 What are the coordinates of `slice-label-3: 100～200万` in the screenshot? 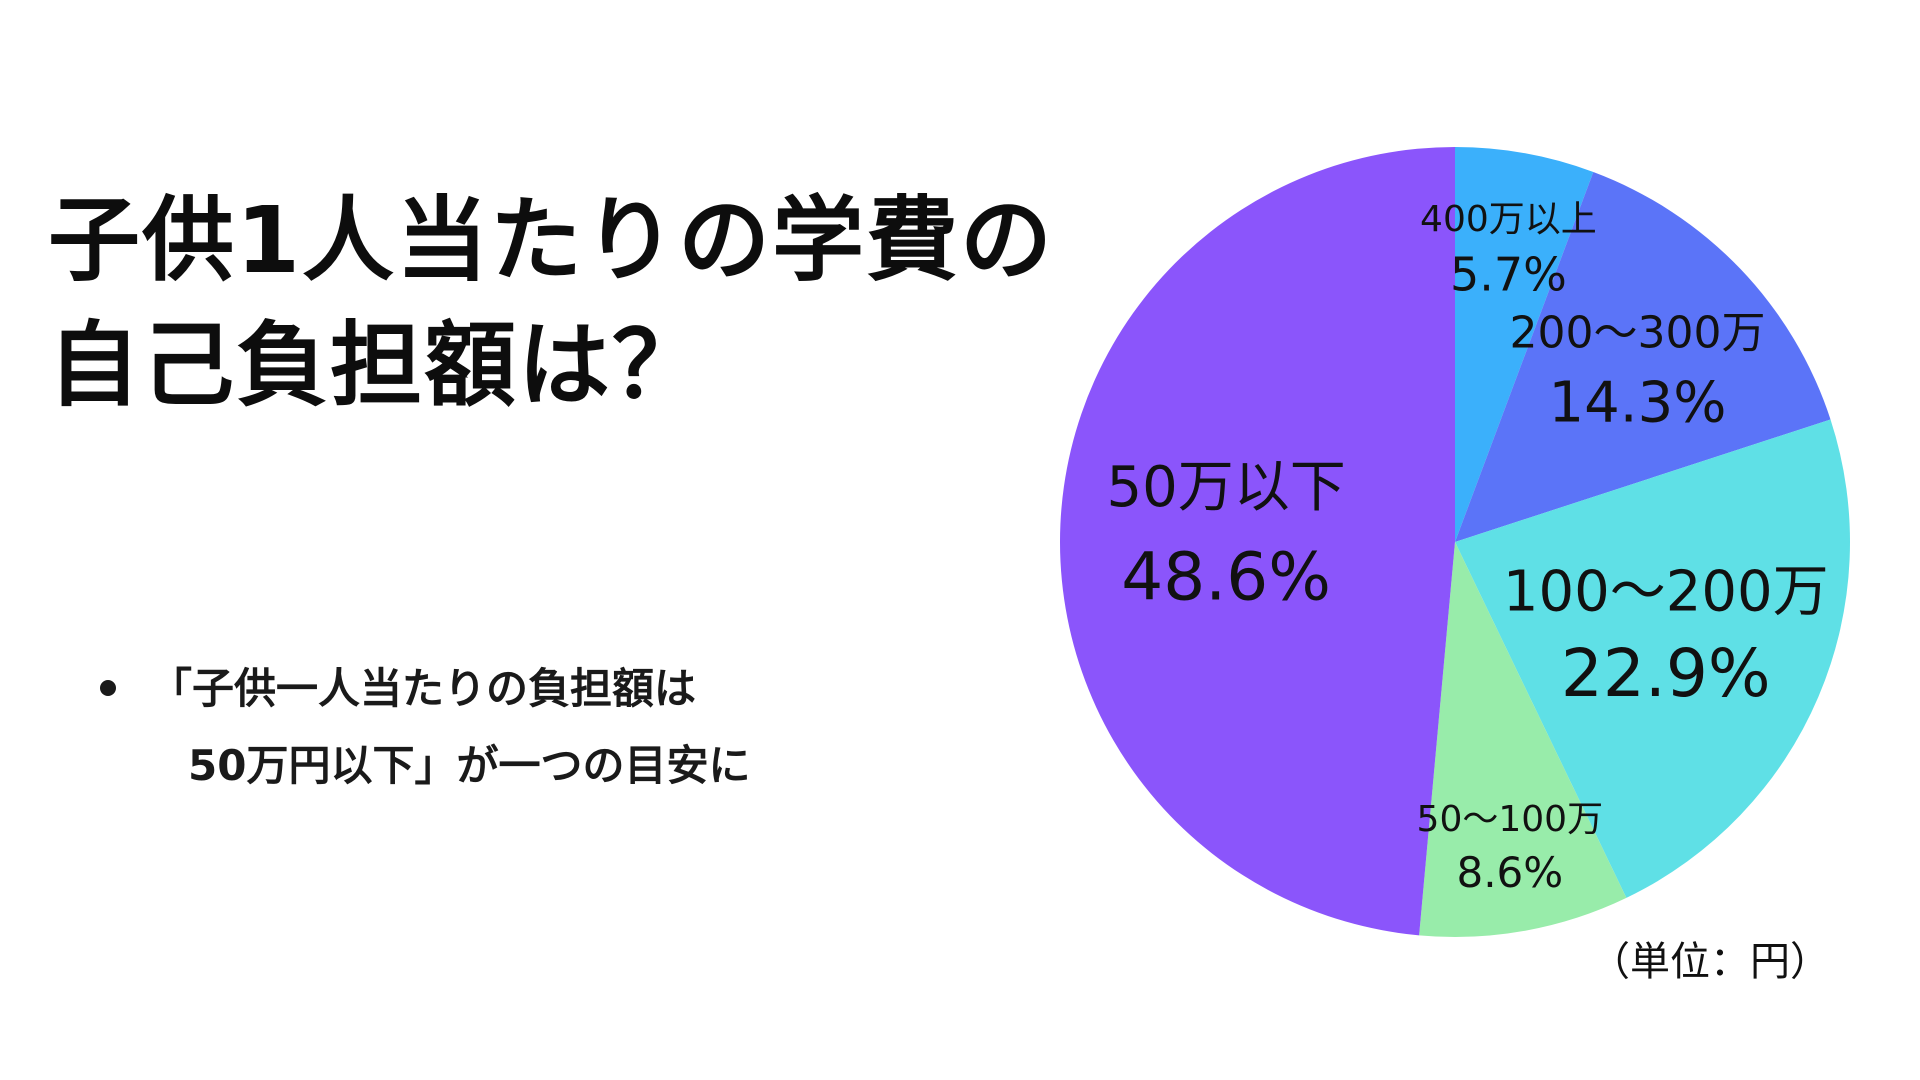 It's located at (1666, 592).